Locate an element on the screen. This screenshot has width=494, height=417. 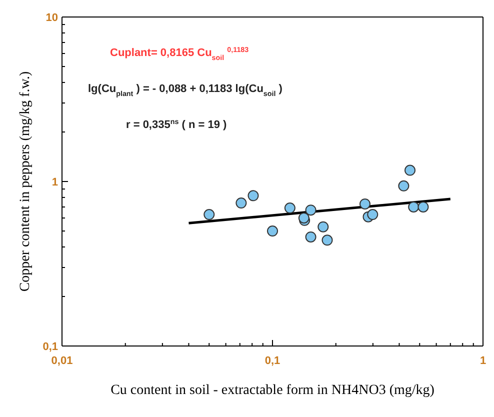
y-axis-title: Copper content in peppers (mg/kg f.w.) is located at coordinates (25, 181).